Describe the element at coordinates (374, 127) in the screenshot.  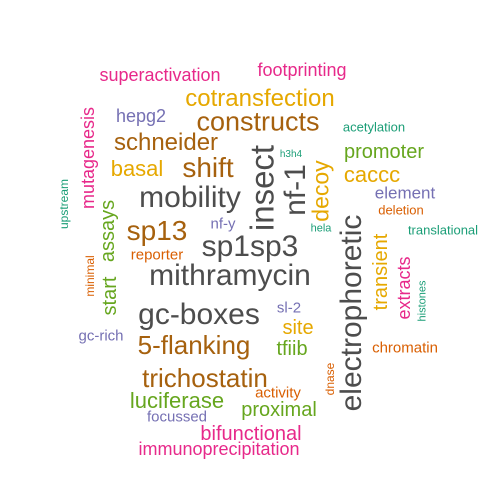
I see `word-acetylation: acetylation` at that location.